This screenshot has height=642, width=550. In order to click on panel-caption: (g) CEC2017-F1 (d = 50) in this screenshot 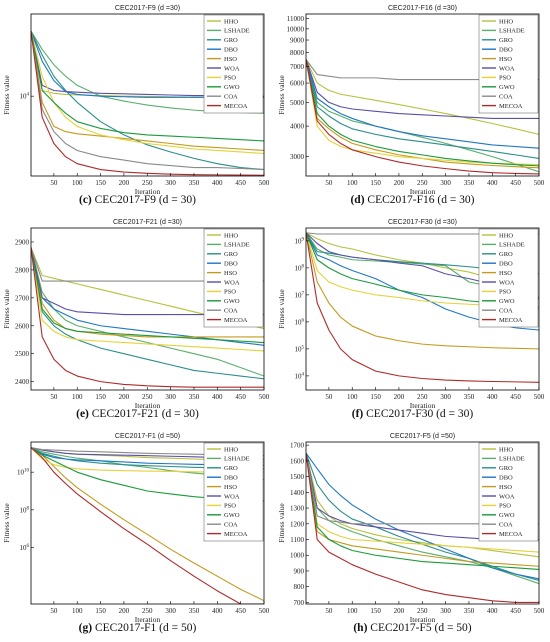, I will do `click(137, 628)`.